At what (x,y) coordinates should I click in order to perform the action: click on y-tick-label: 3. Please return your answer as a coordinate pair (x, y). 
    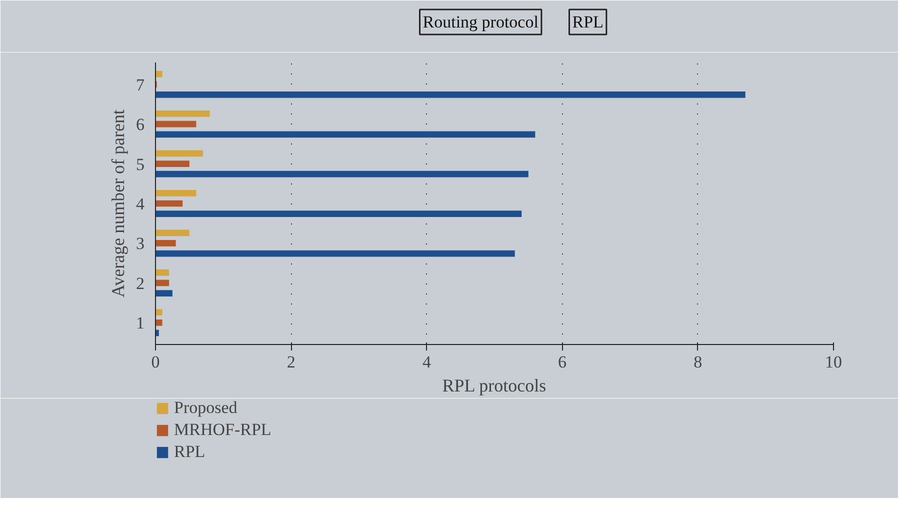
    Looking at the image, I should click on (140, 244).